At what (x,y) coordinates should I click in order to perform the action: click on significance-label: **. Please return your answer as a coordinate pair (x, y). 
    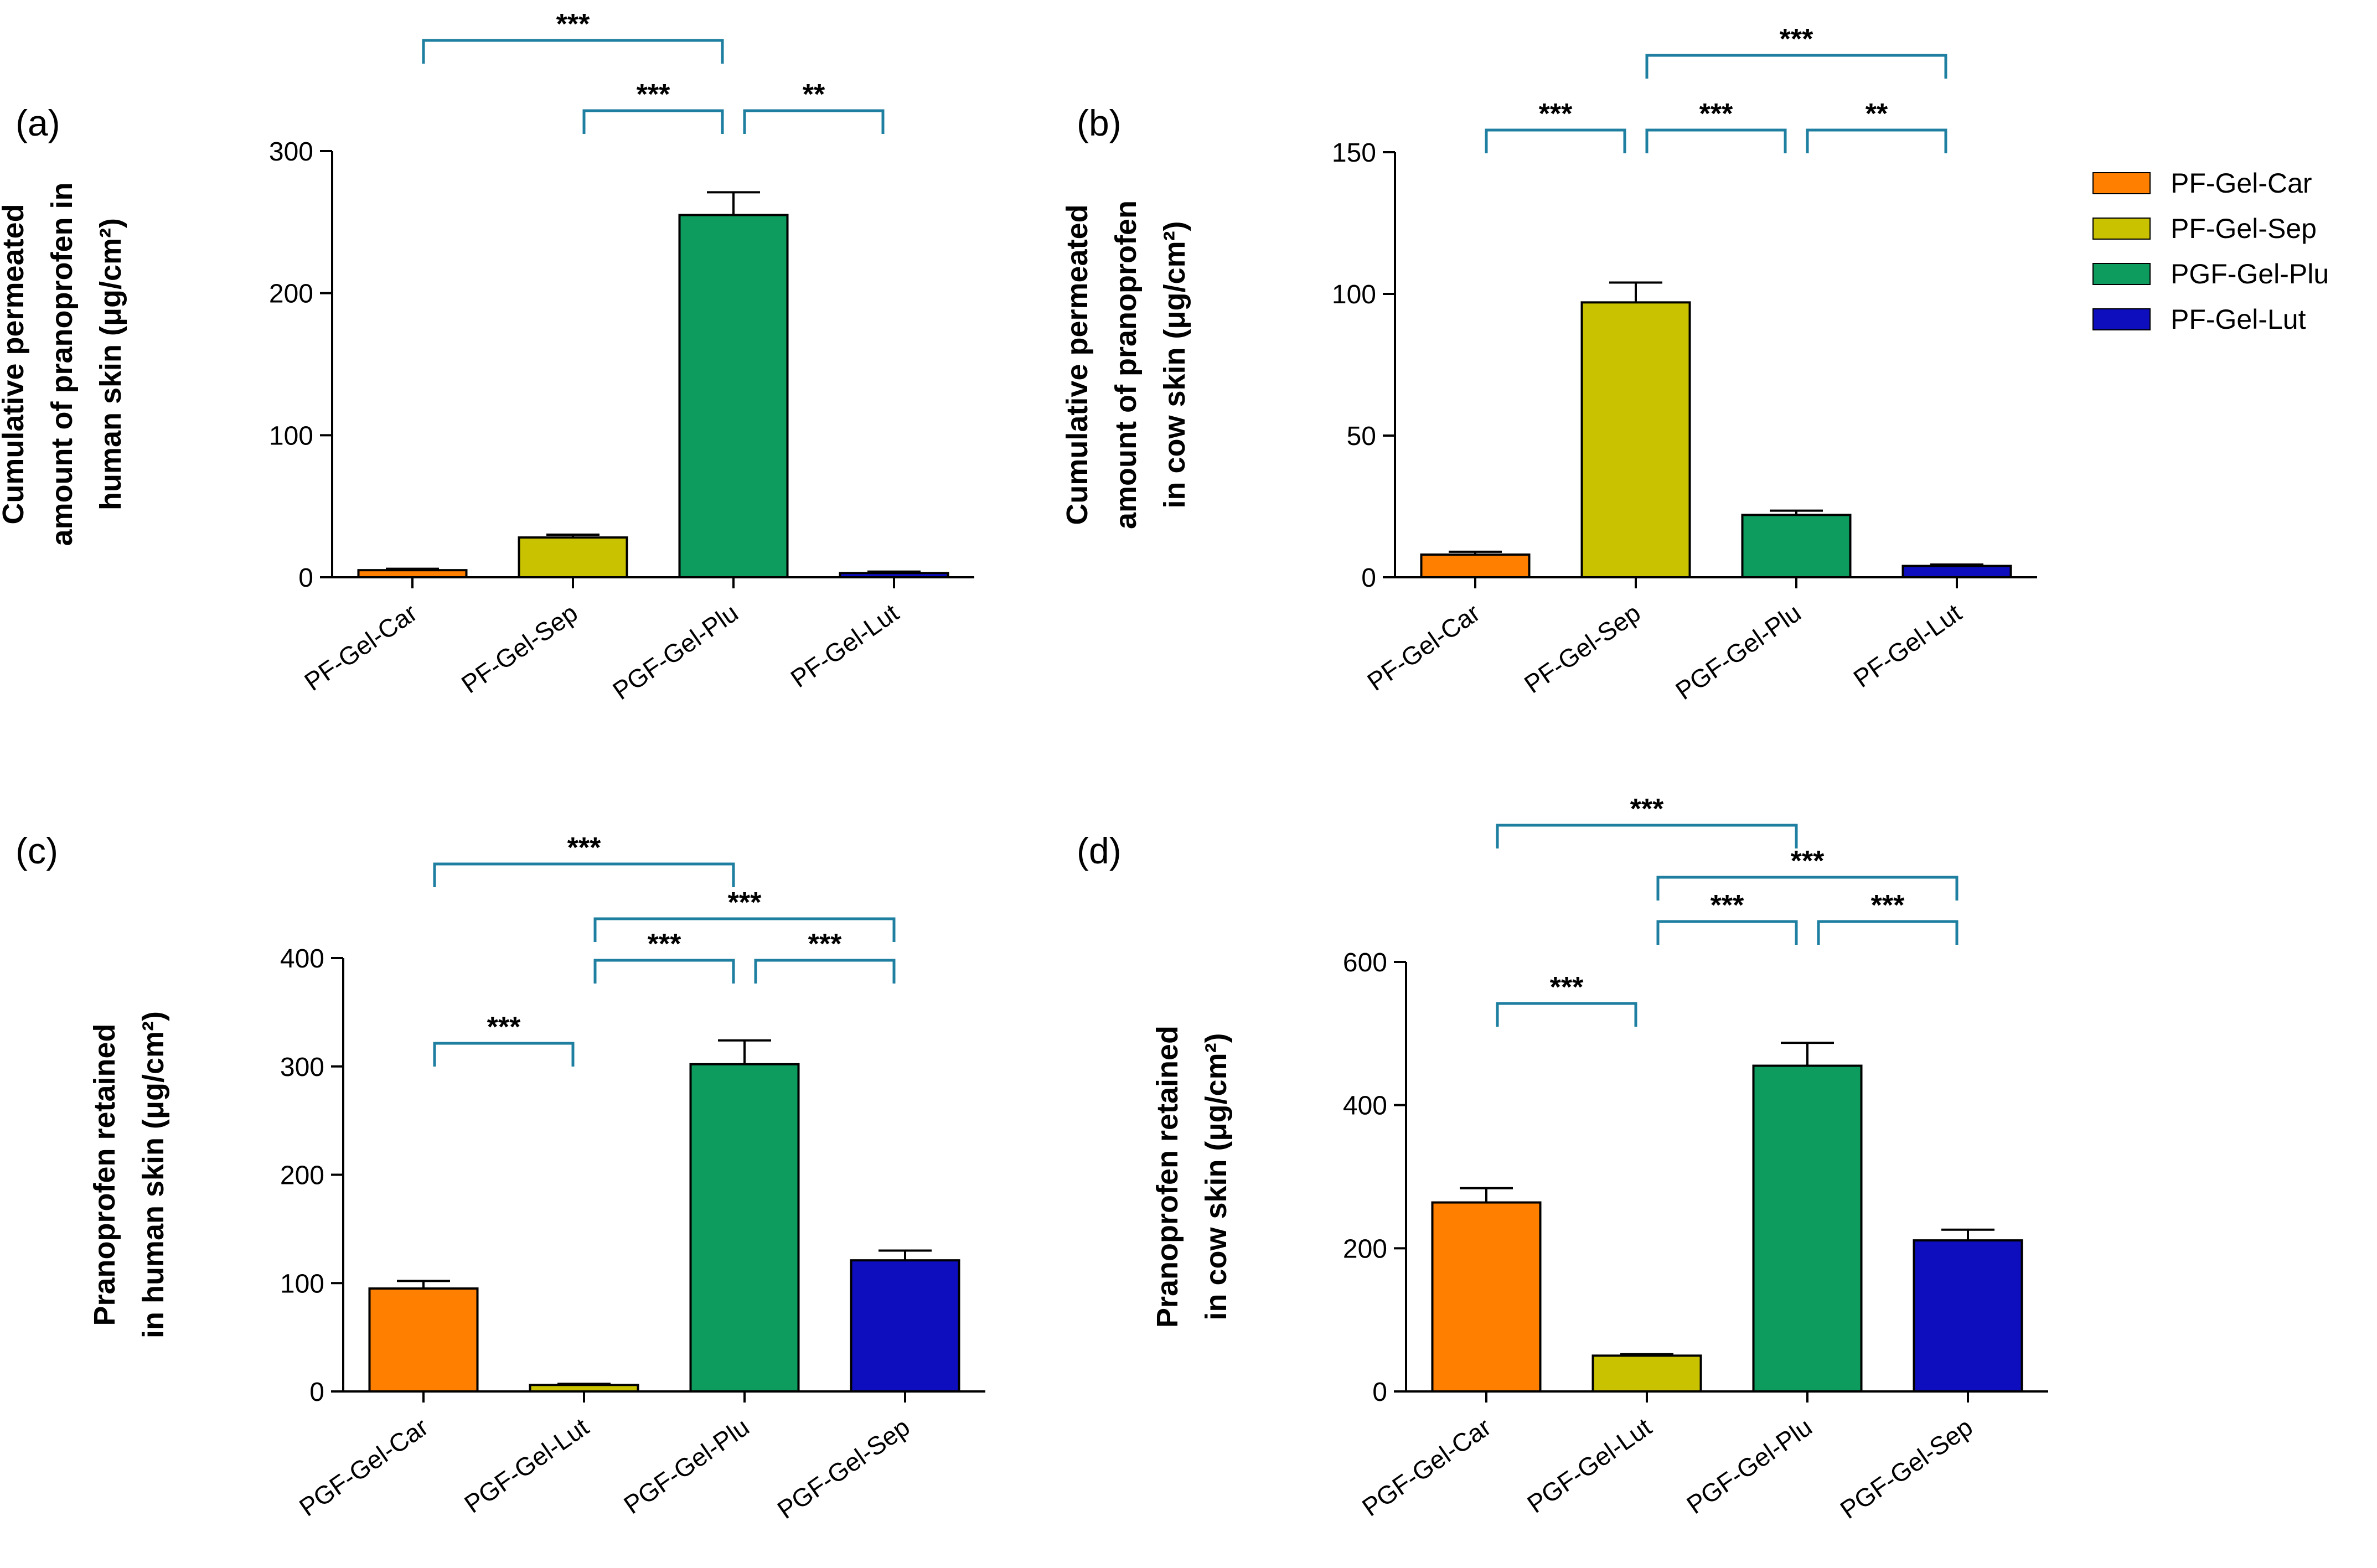
    Looking at the image, I should click on (1877, 114).